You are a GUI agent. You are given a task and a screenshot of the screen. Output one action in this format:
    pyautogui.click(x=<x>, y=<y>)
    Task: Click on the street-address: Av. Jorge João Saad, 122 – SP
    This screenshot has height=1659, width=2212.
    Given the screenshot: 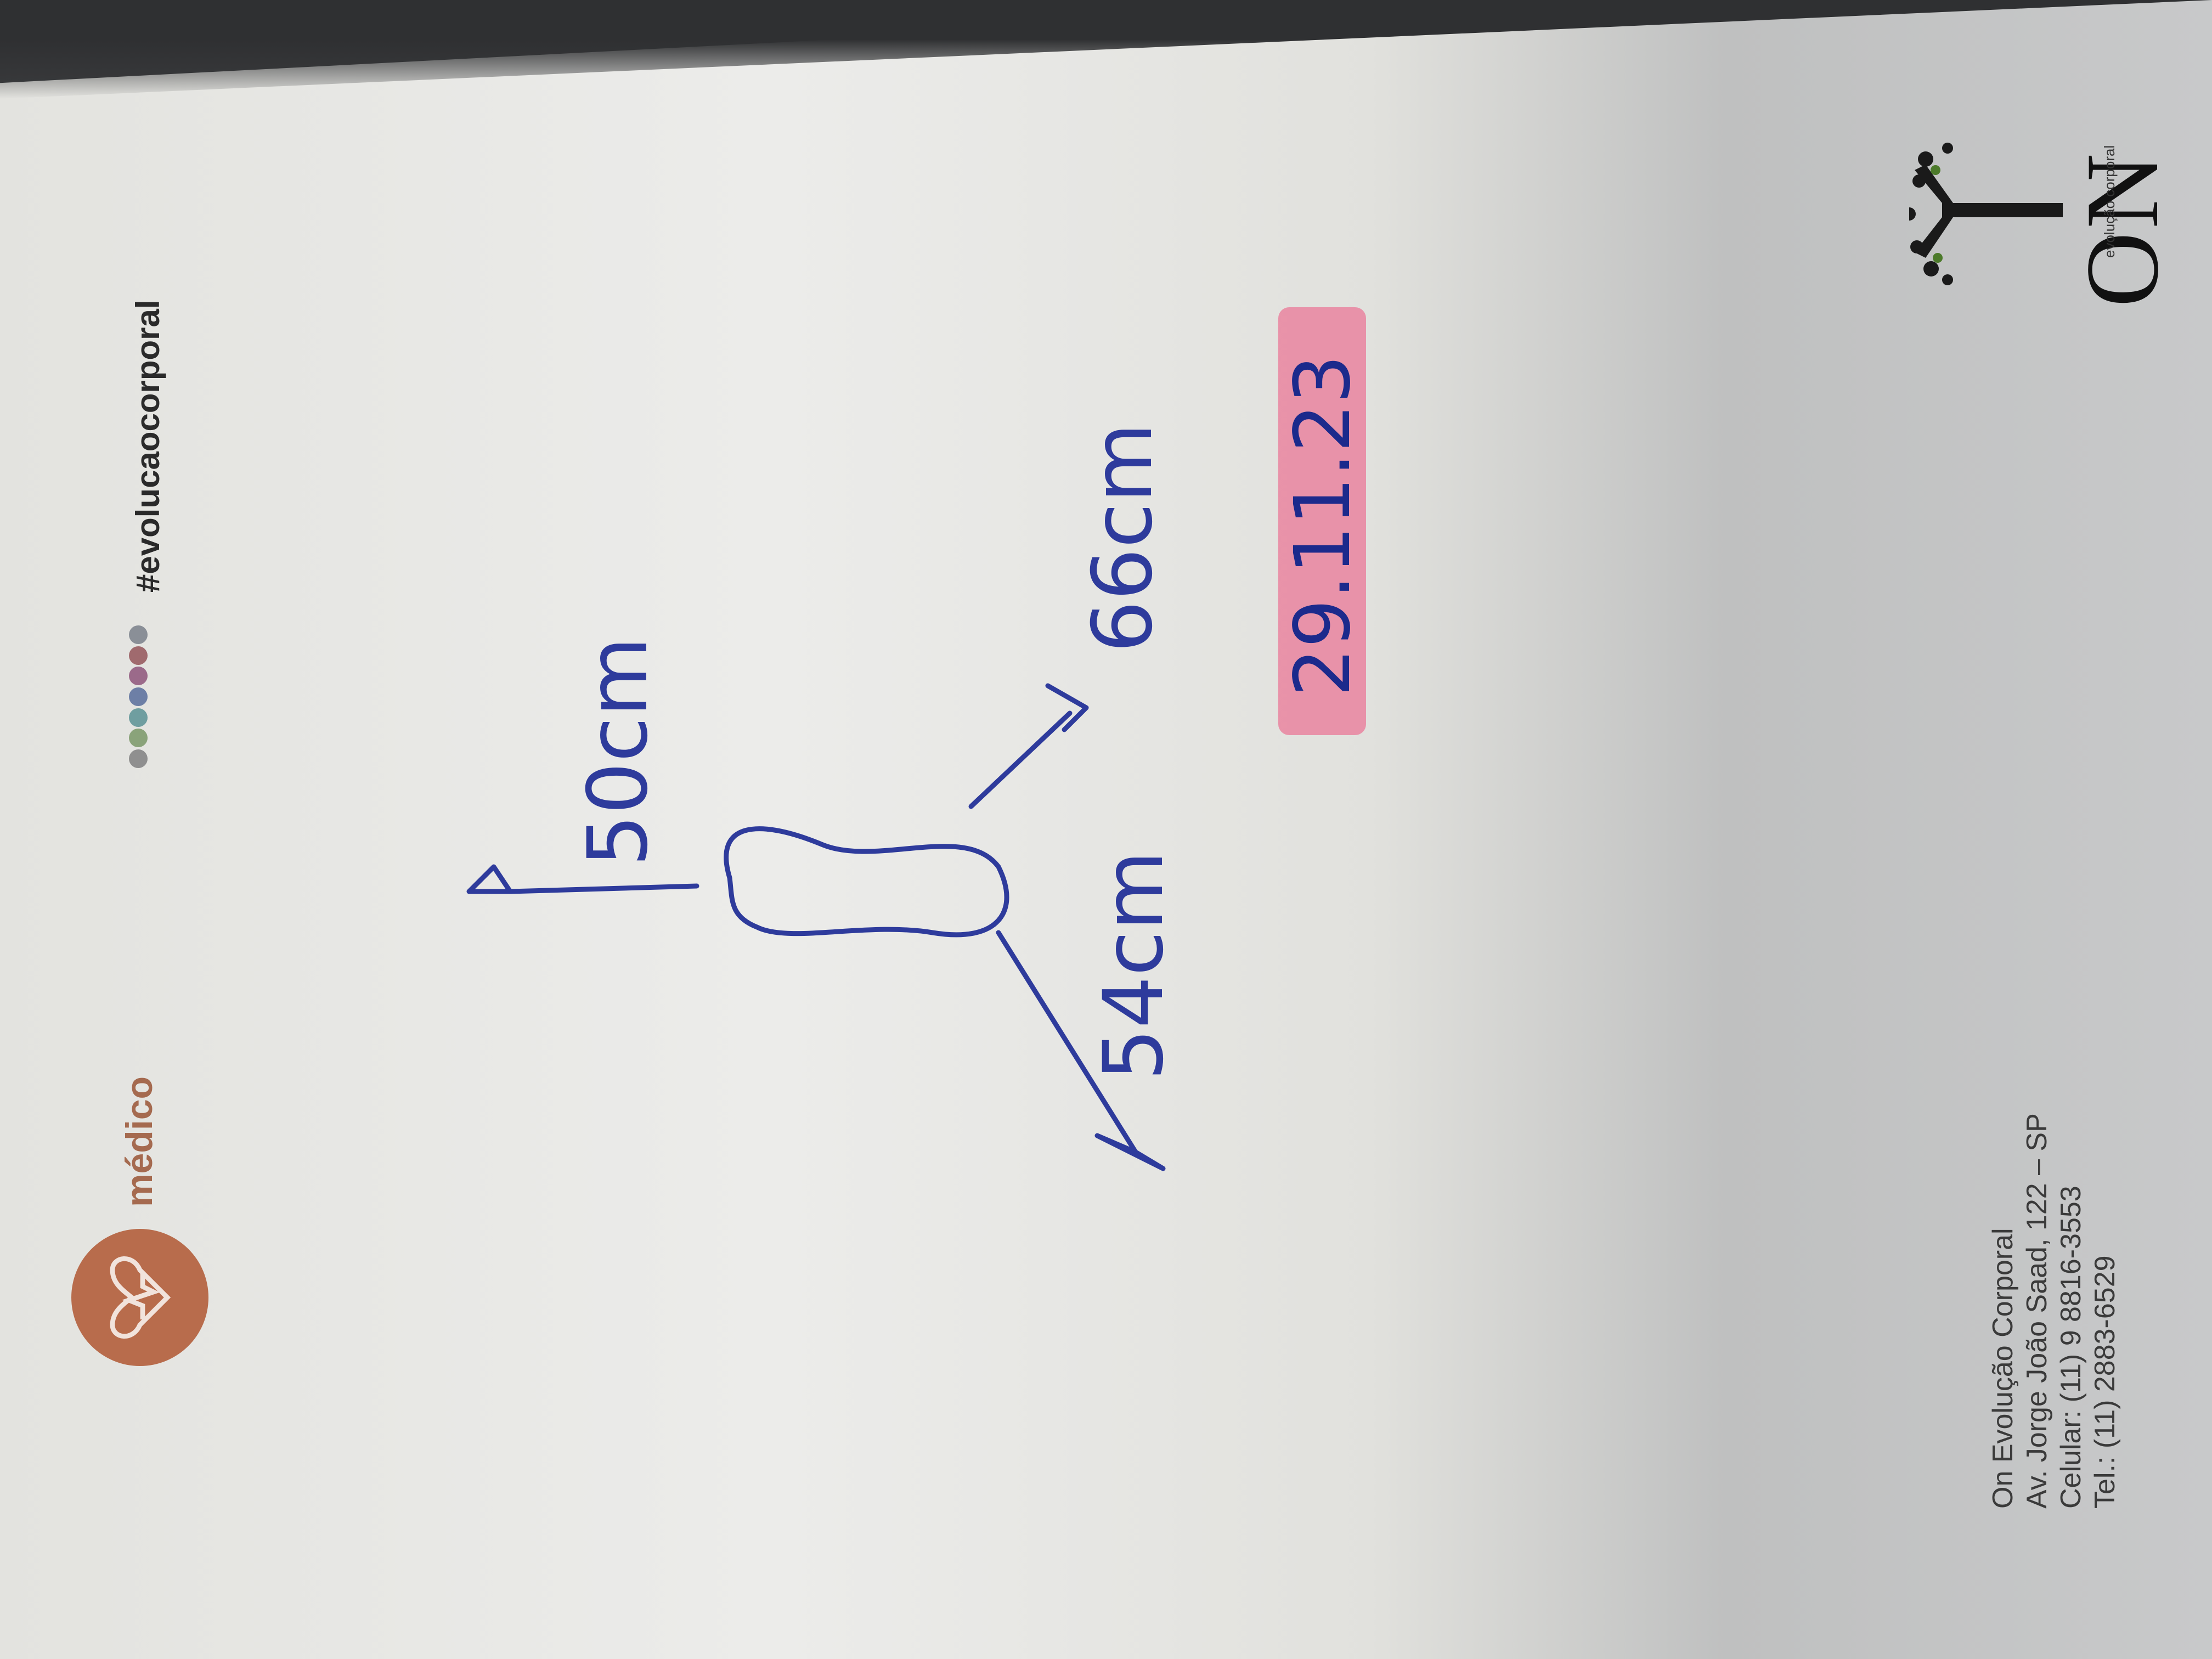 What is the action you would take?
    pyautogui.click(x=2037, y=1311)
    